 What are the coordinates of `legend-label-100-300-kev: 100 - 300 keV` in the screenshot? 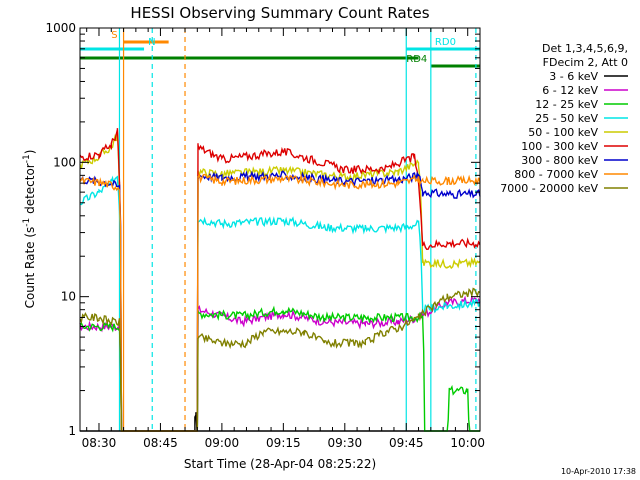 It's located at (559, 146).